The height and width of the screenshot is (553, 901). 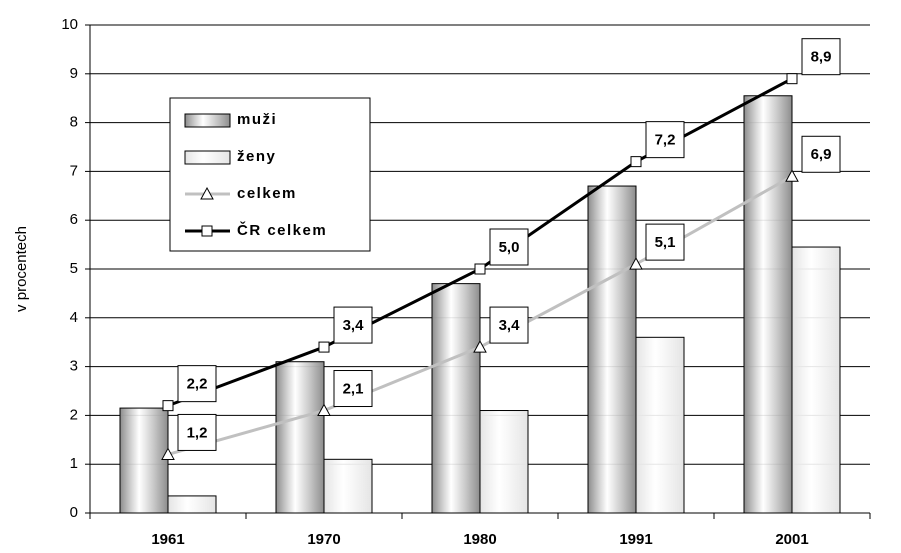 I want to click on value-label: 5,0, so click(x=509, y=247).